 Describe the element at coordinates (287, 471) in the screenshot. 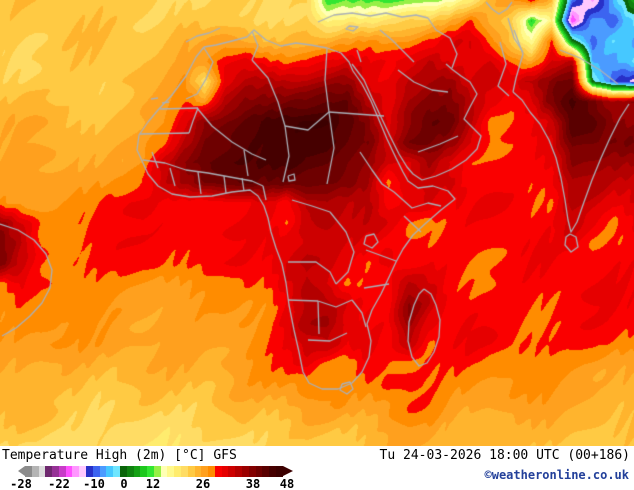

I see `colorbar-arrow-right` at that location.